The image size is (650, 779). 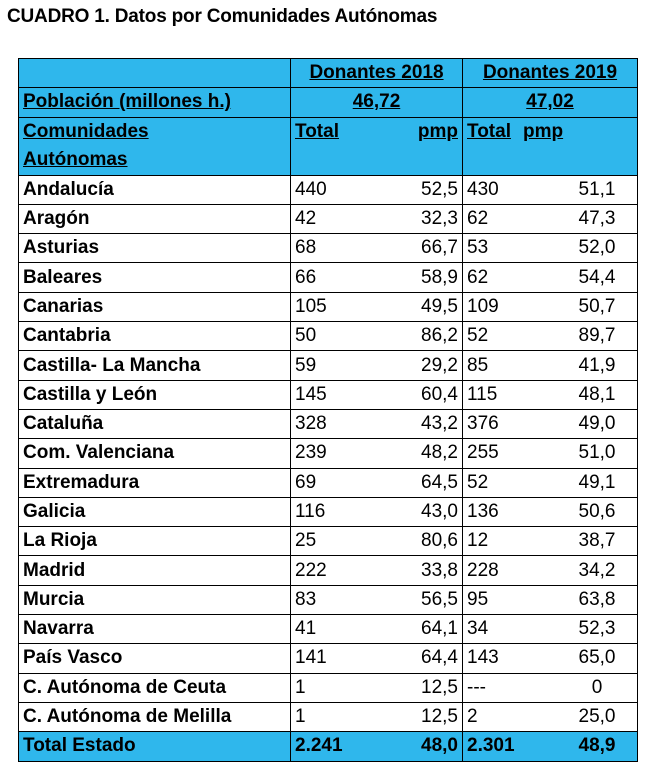 I want to click on total-2019-value: 95, so click(x=478, y=599).